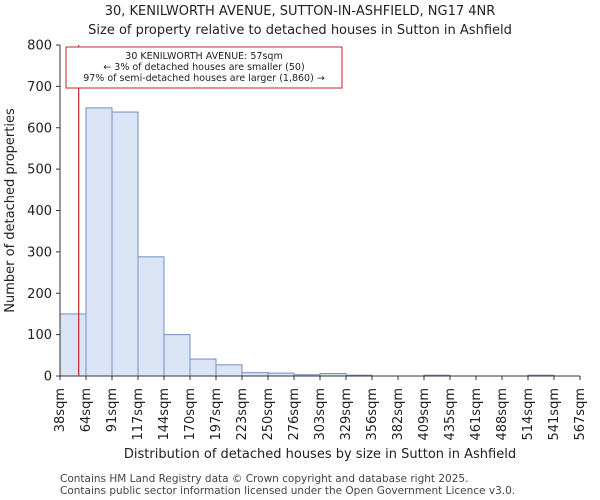  What do you see at coordinates (125, 244) in the screenshot?
I see `bar-91sqm` at bounding box center [125, 244].